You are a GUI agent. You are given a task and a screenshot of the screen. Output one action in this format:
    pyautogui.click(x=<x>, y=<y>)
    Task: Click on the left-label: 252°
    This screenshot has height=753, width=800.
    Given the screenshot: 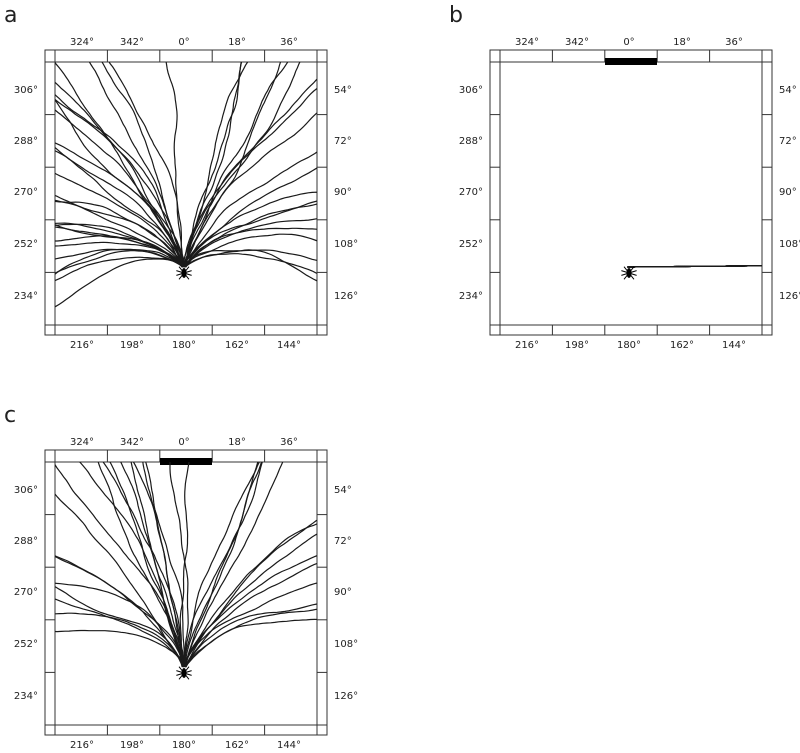 What is the action you would take?
    pyautogui.click(x=26, y=244)
    